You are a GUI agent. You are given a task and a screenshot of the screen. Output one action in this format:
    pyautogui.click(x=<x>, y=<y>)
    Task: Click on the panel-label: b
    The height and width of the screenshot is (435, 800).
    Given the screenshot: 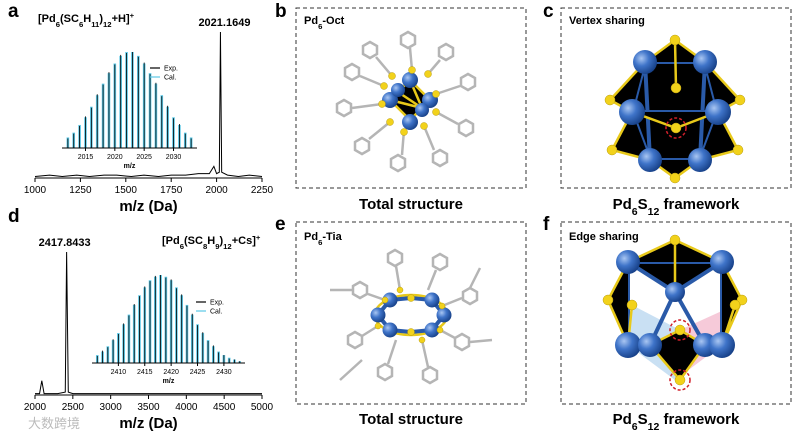 What is the action you would take?
    pyautogui.click(x=281, y=11)
    